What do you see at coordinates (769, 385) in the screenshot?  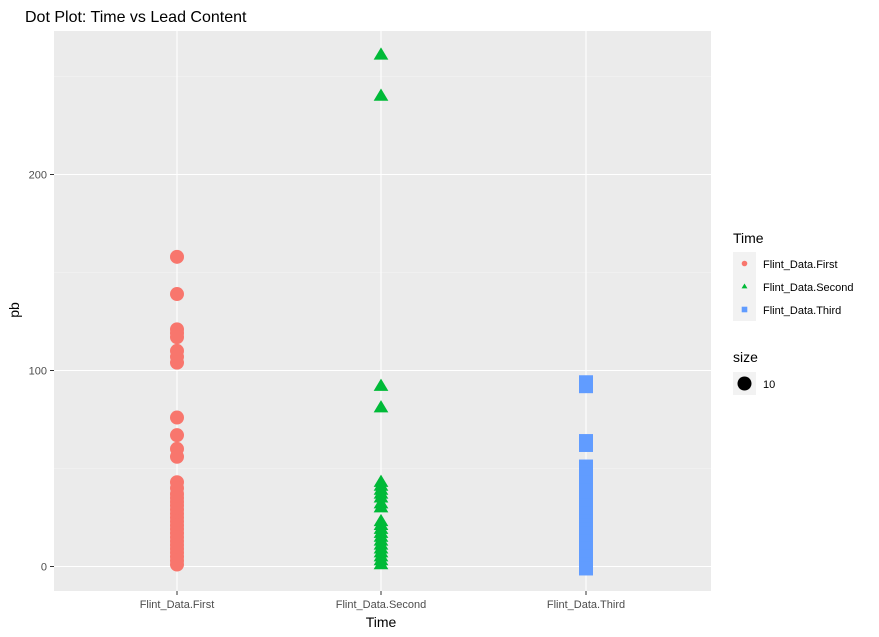 I see `legend-size-label: 10` at bounding box center [769, 385].